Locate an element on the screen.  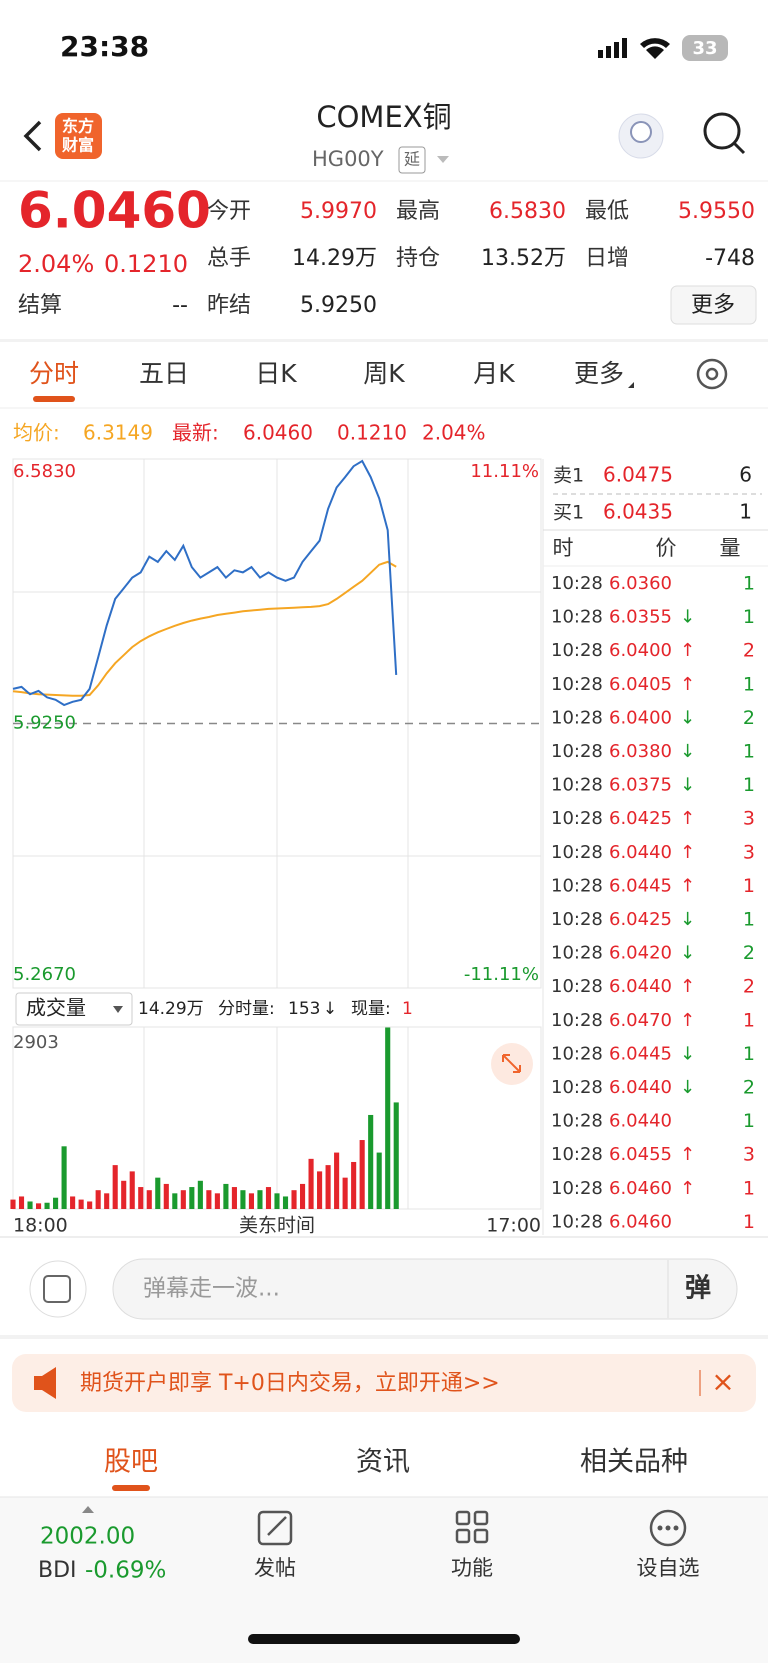
banner-close: × is located at coordinates (722, 1381).